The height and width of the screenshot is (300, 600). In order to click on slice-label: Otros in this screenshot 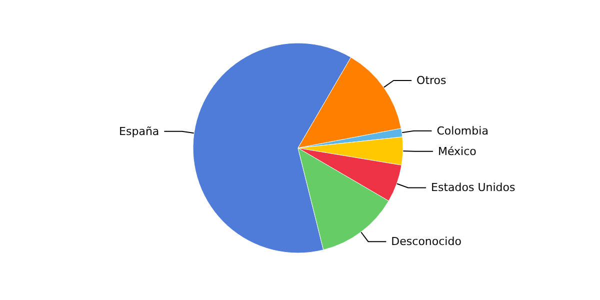, I will do `click(431, 80)`.